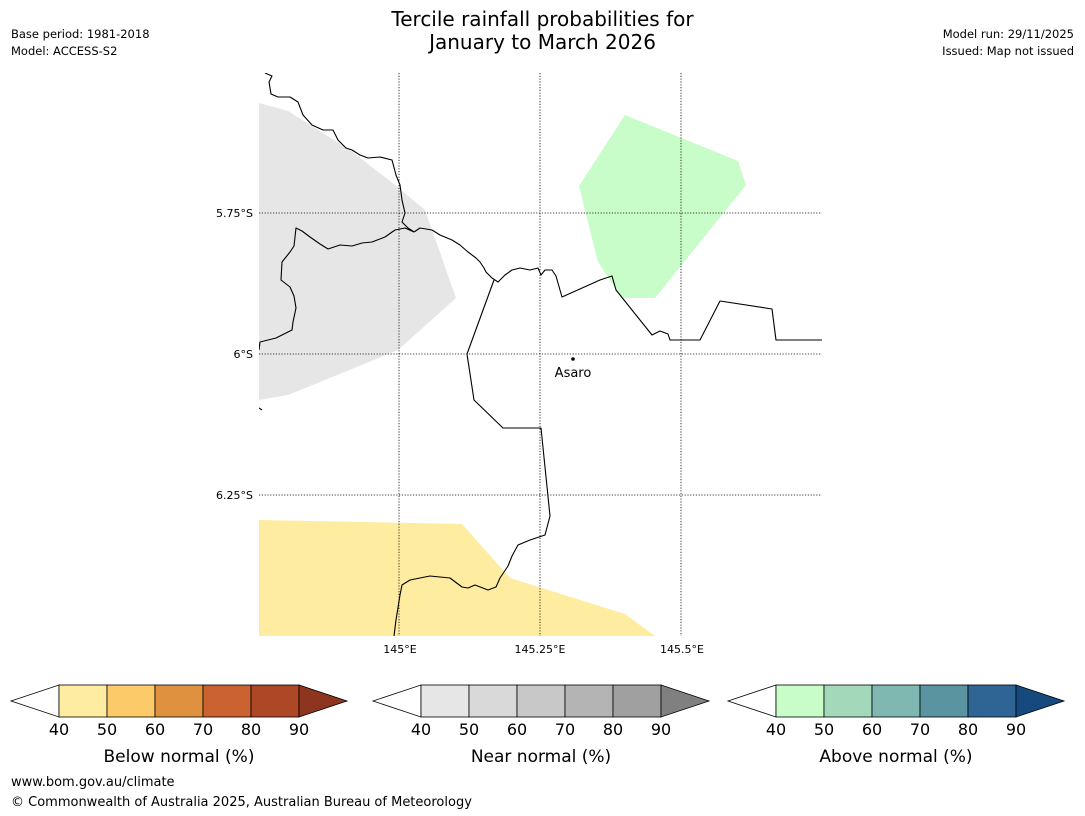  Describe the element at coordinates (1008, 34) in the screenshot. I see `model-run: Model run: 29/11/2025` at that location.